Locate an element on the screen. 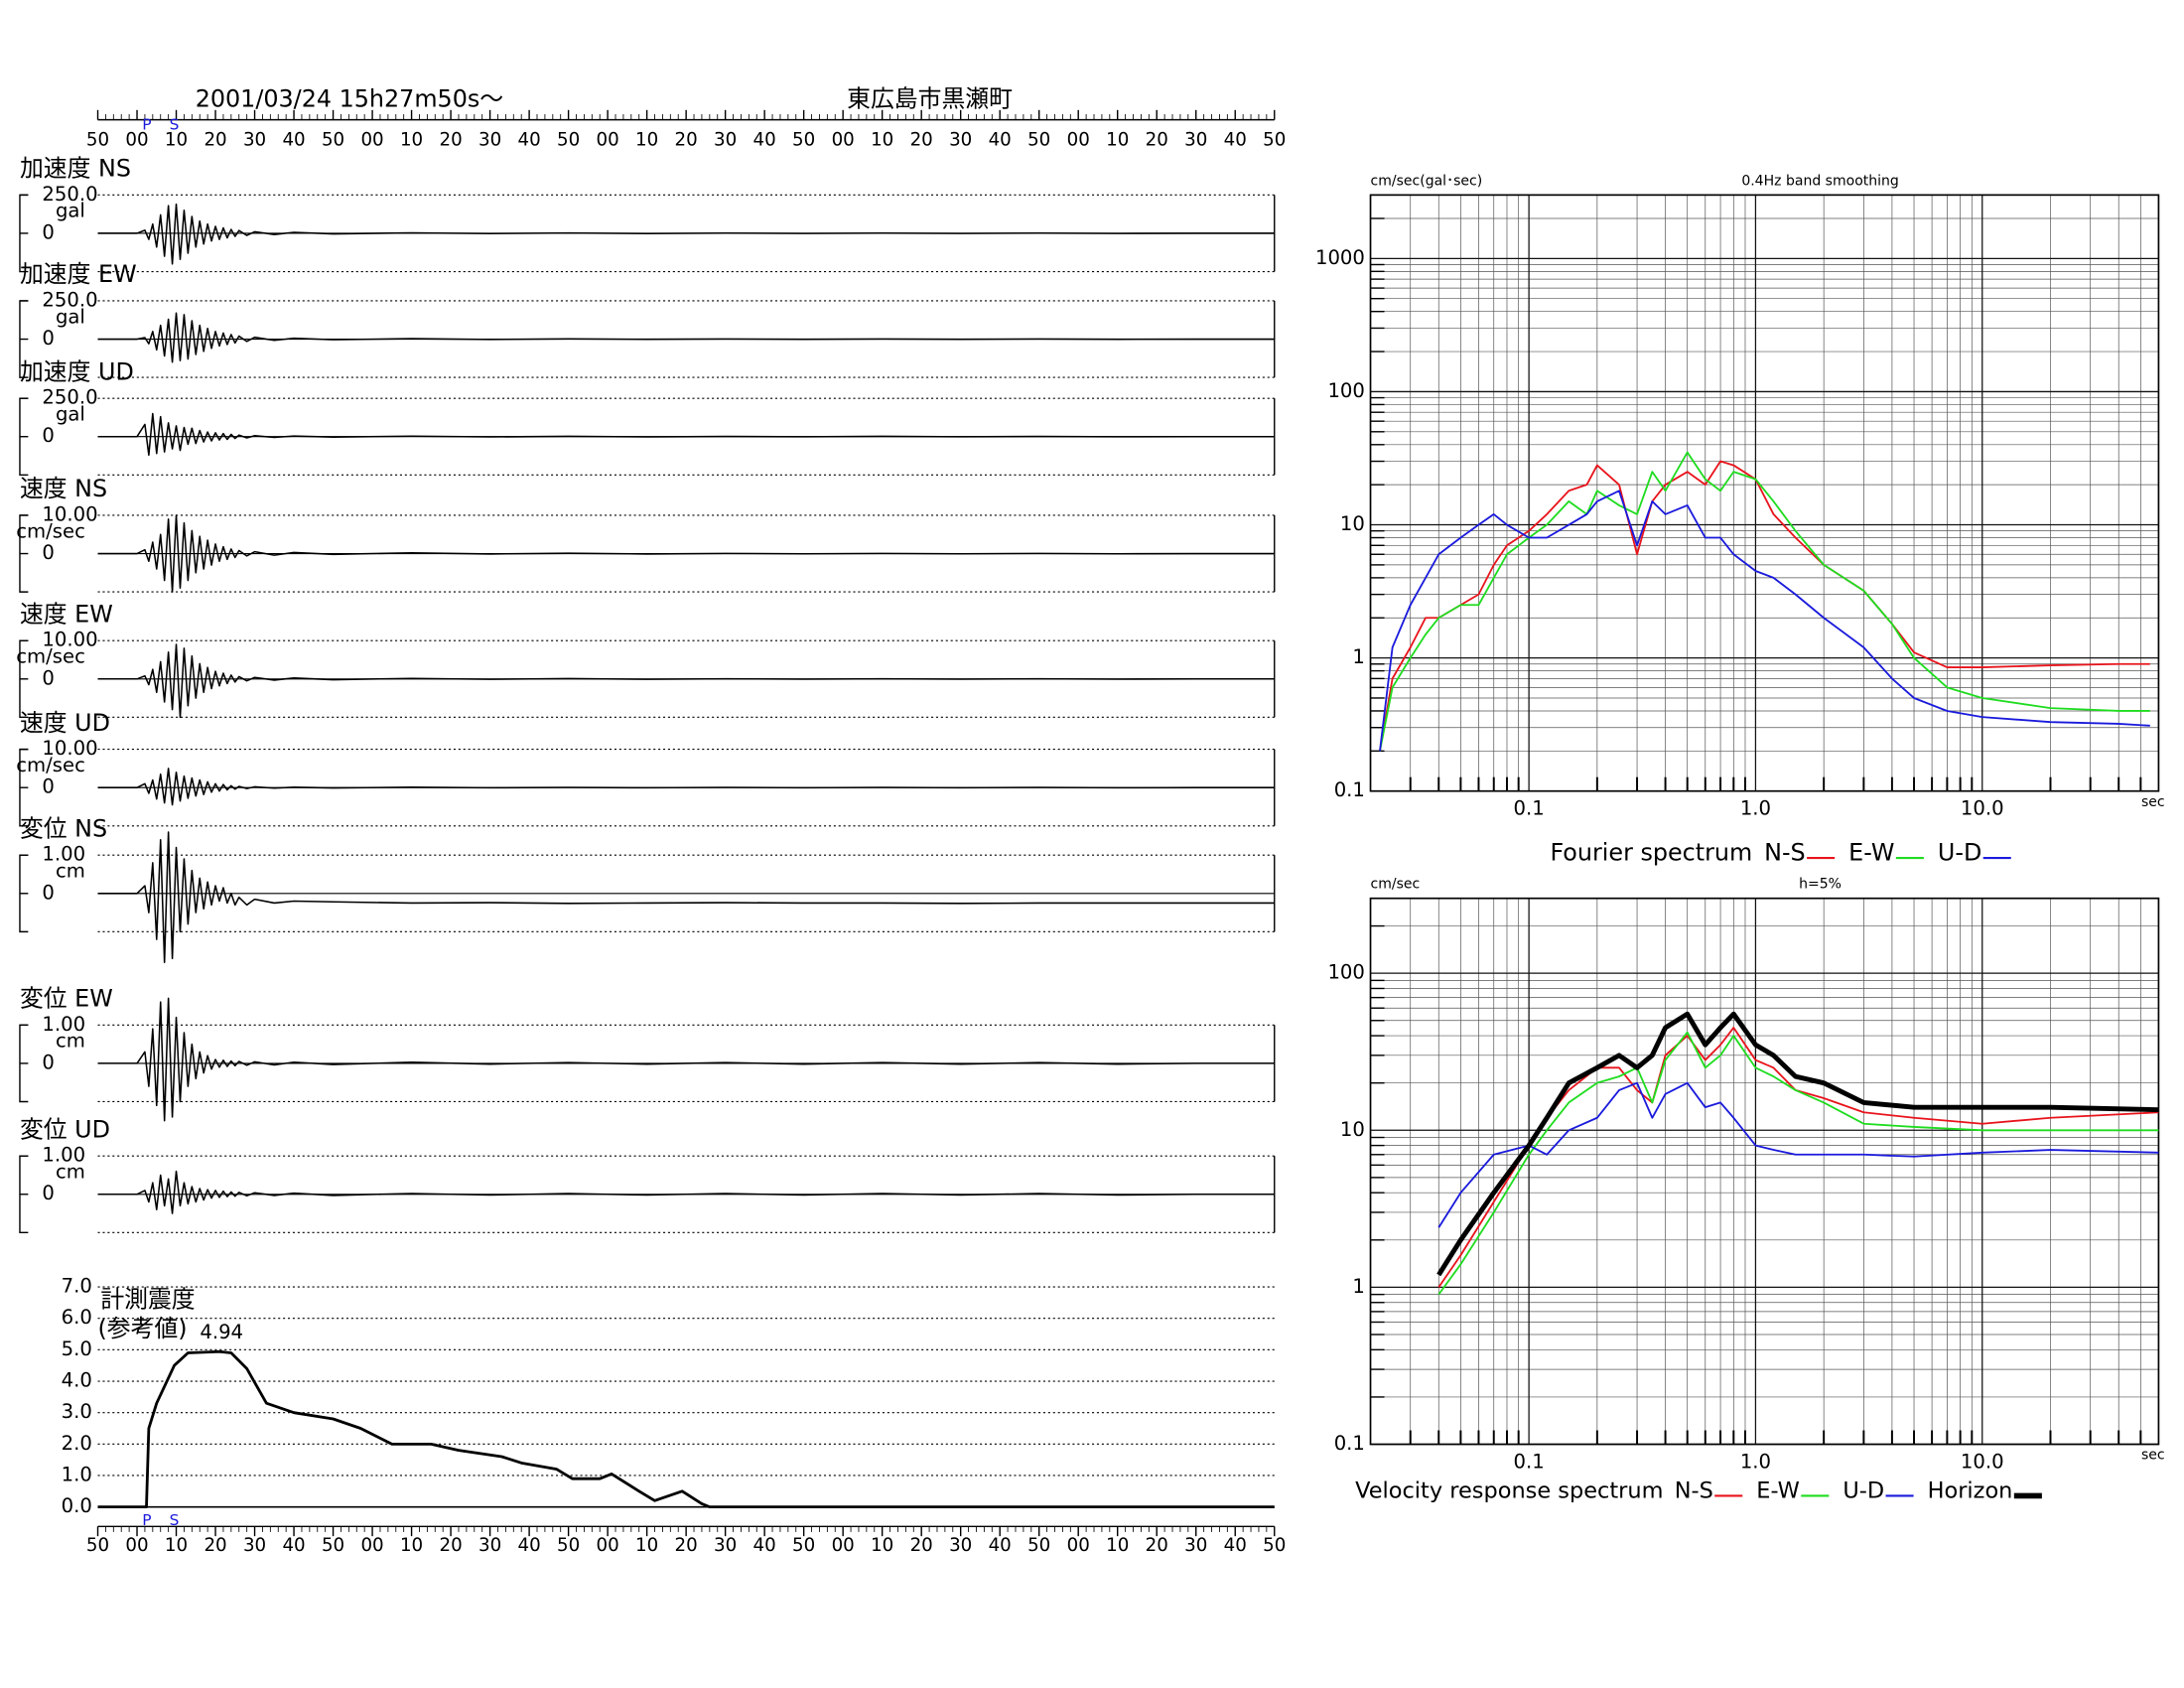 The height and width of the screenshot is (1688, 2184). y-tick-label: 250.0 is located at coordinates (69, 299).